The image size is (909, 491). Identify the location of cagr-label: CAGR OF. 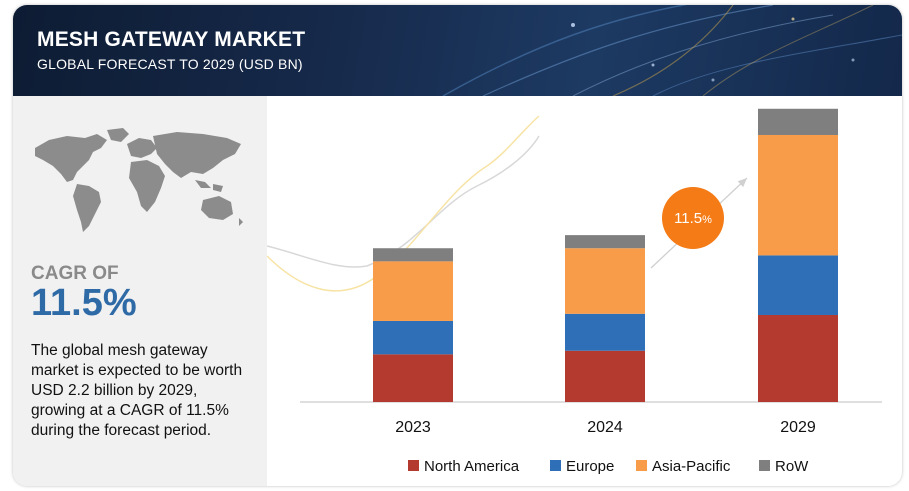
(75, 273).